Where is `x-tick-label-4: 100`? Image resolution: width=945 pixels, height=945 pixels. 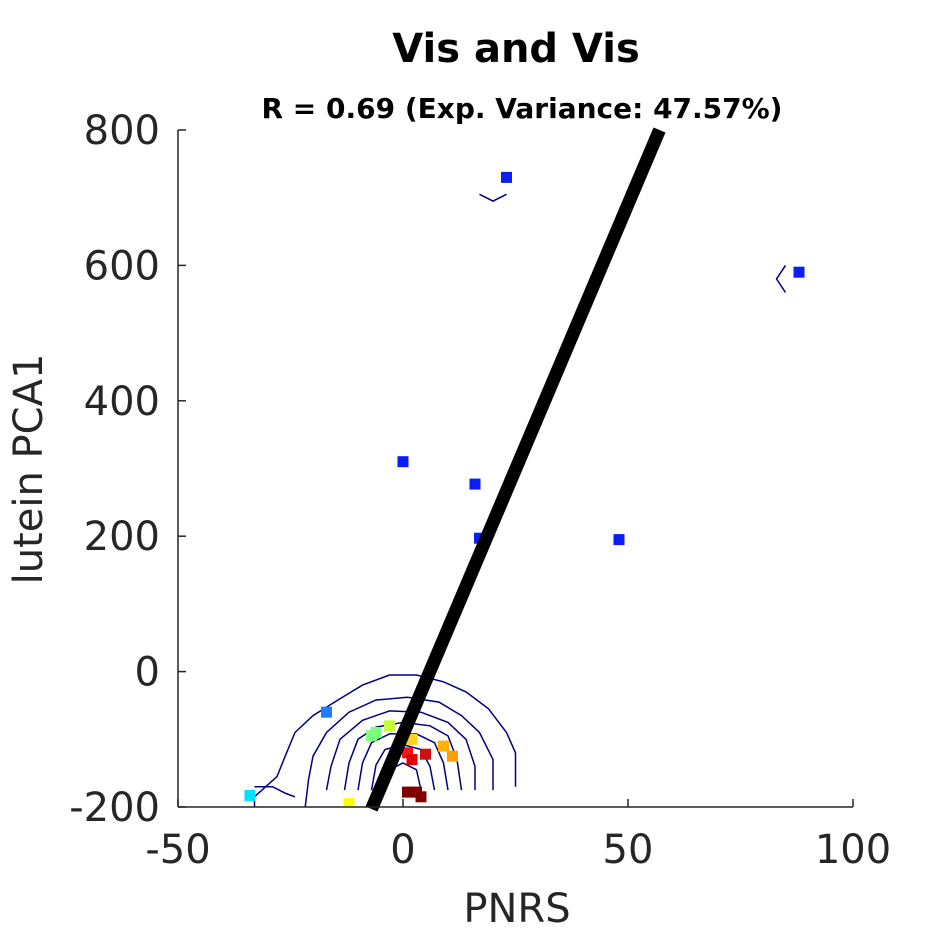
x-tick-label-4: 100 is located at coordinates (853, 850).